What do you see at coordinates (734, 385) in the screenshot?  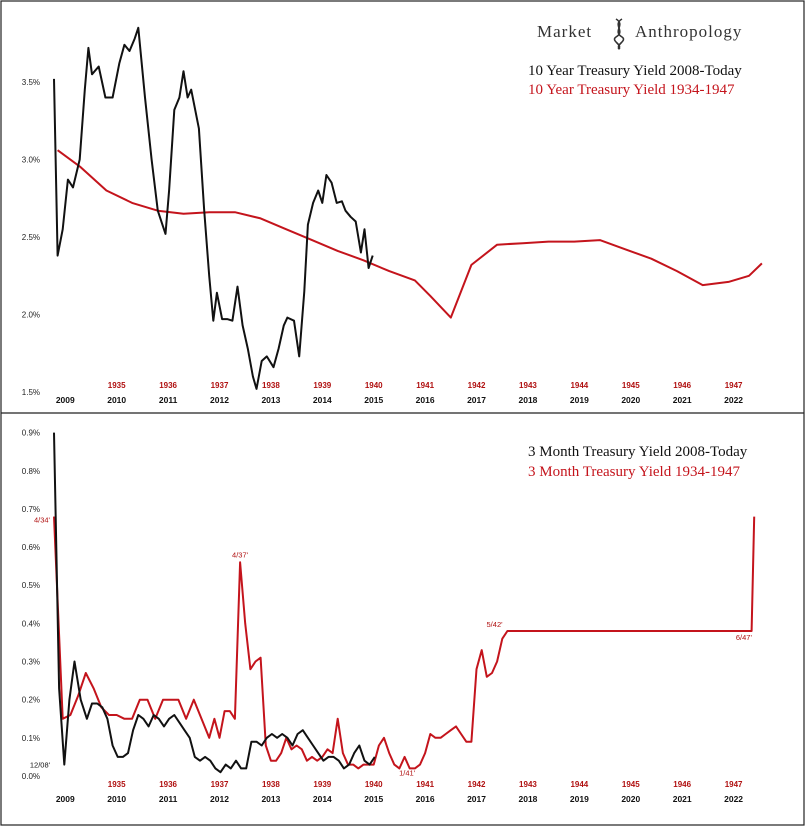 I see `x-tick-label-historic-ten-year: 1947` at bounding box center [734, 385].